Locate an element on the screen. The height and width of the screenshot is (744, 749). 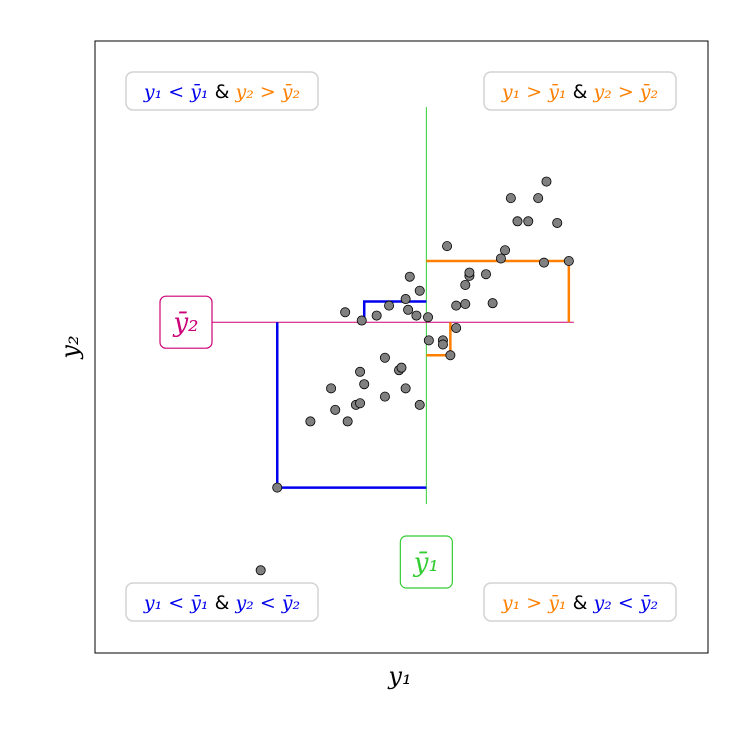
y-axis-label: y₂ is located at coordinates (70, 347).